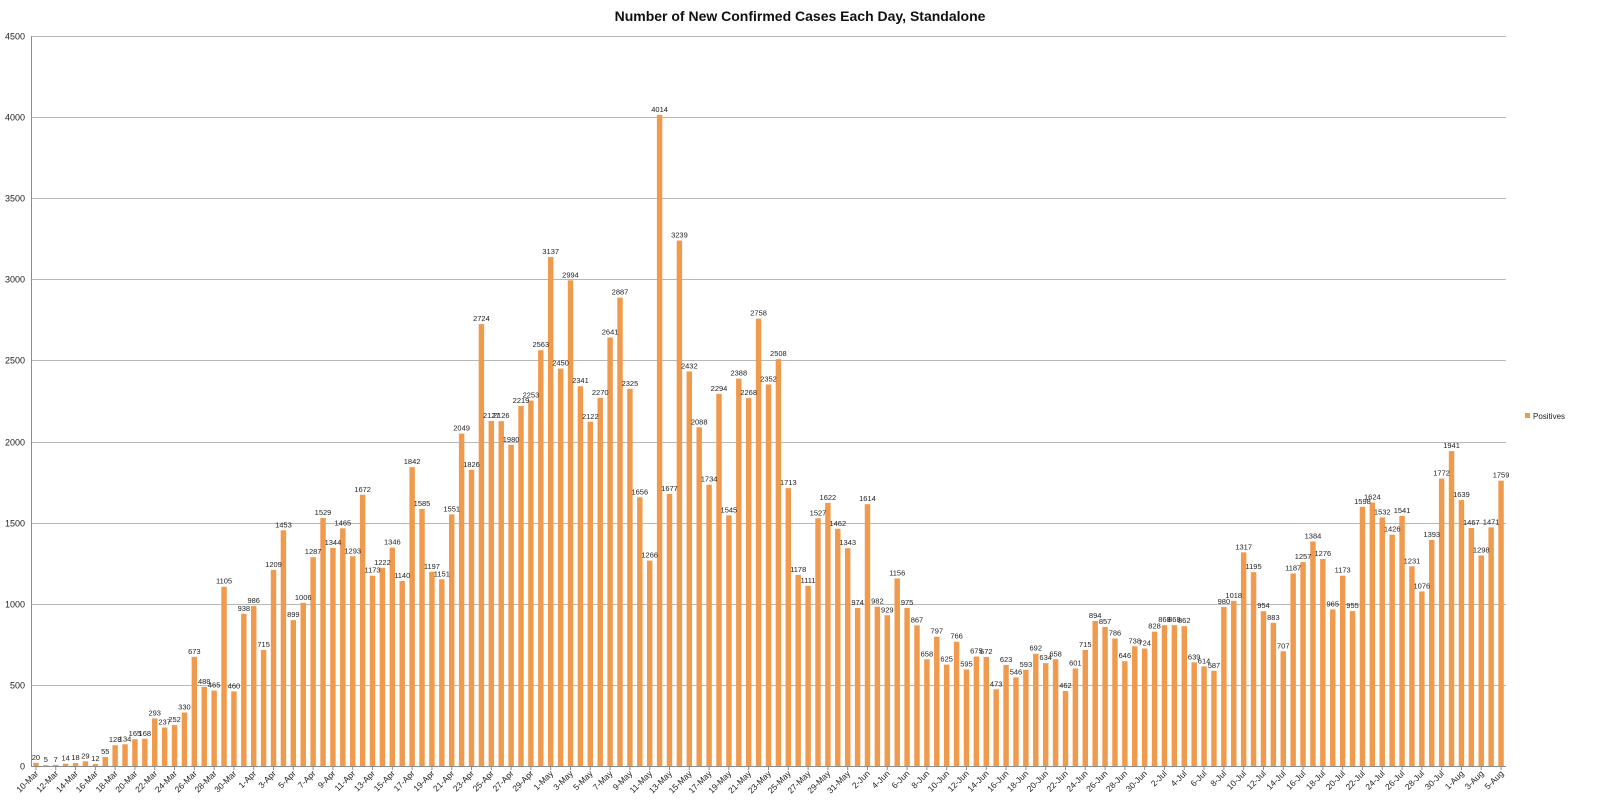 Image resolution: width=1600 pixels, height=804 pixels. Describe the element at coordinates (867, 498) in the screenshot. I see `data-label: 1614` at that location.